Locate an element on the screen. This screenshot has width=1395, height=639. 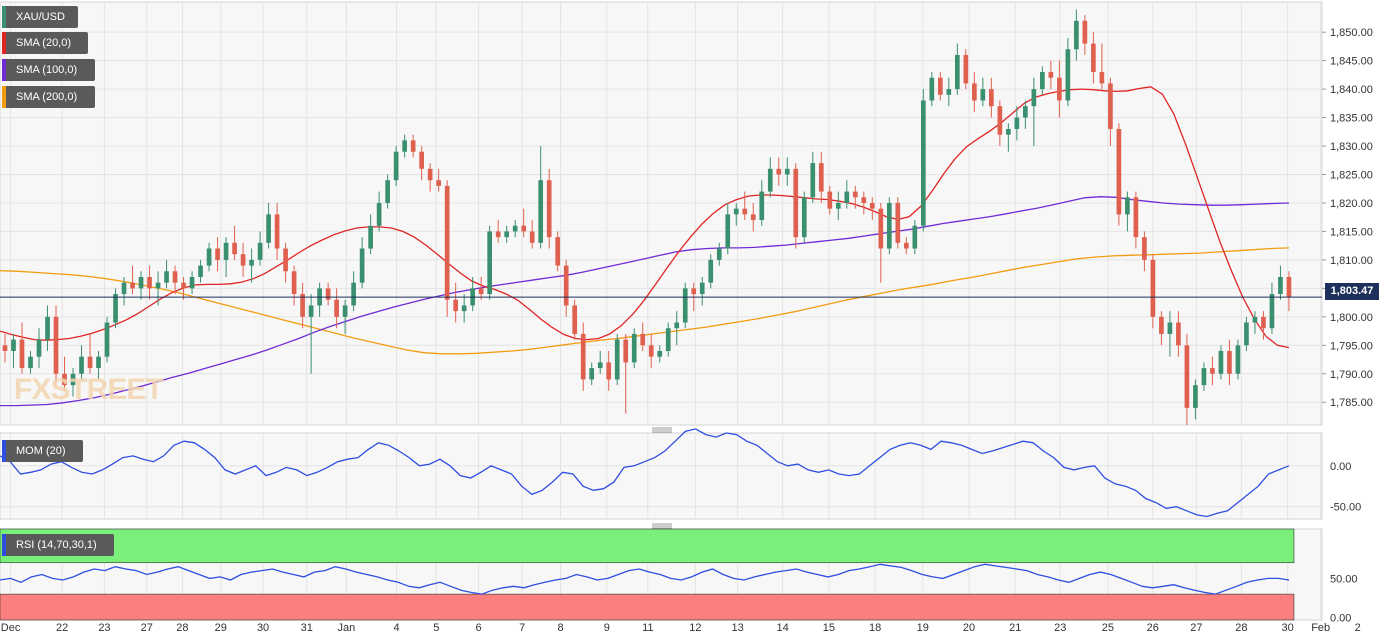
legend-symbol-label: XAU/USD is located at coordinates (40, 17).